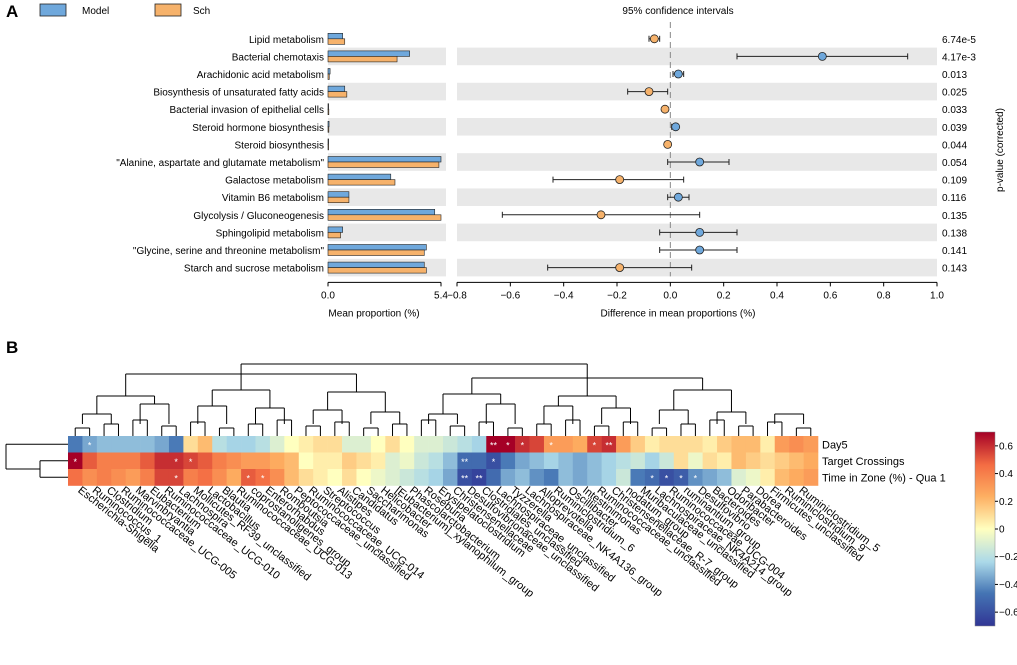  Describe the element at coordinates (12, 347) in the screenshot. I see `panel-b-label: B` at that location.